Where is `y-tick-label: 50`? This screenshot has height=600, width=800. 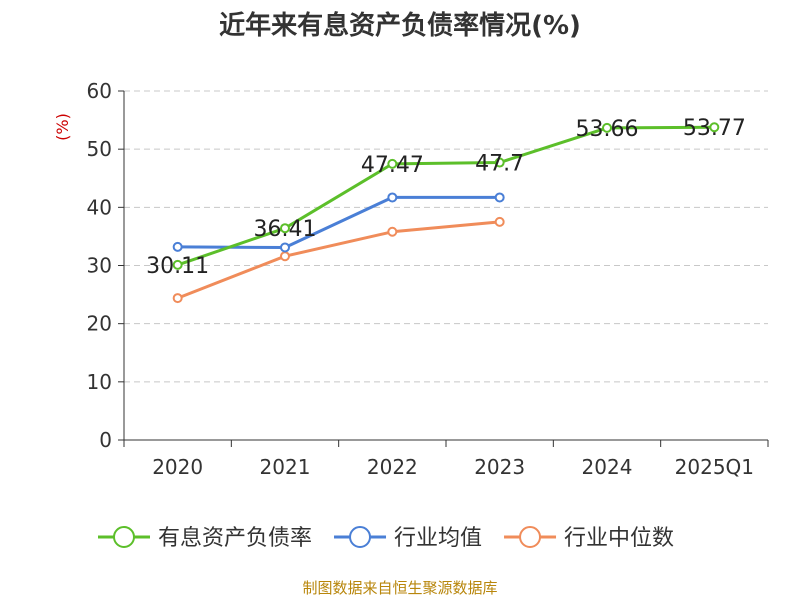 y-tick-label: 50 is located at coordinates (99, 149).